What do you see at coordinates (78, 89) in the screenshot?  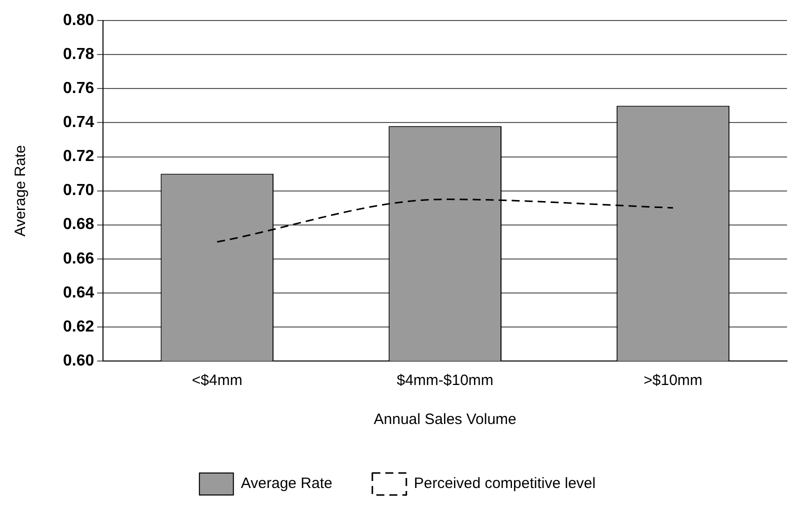 I see `y-tick-label: 0.76` at bounding box center [78, 89].